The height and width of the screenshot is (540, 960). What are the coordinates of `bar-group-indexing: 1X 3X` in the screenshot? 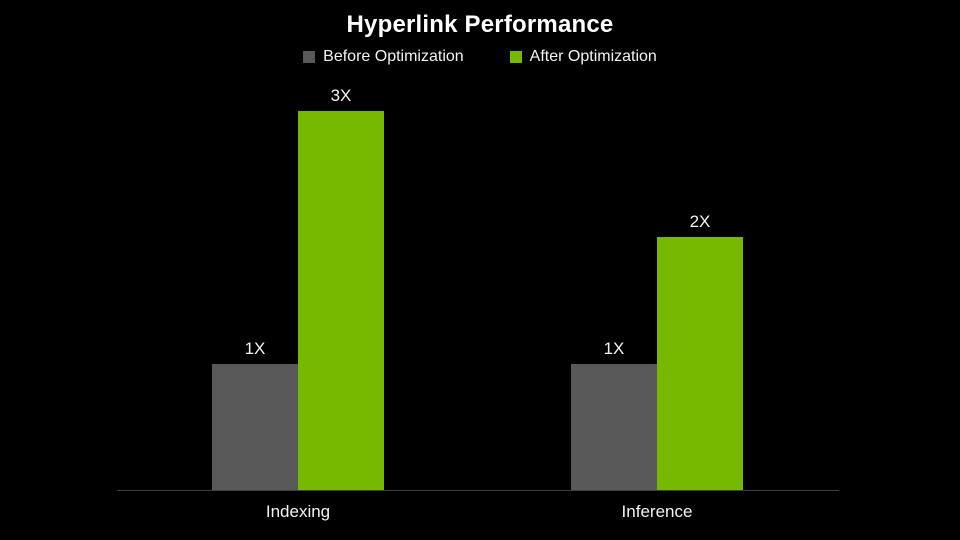 It's located at (298, 288).